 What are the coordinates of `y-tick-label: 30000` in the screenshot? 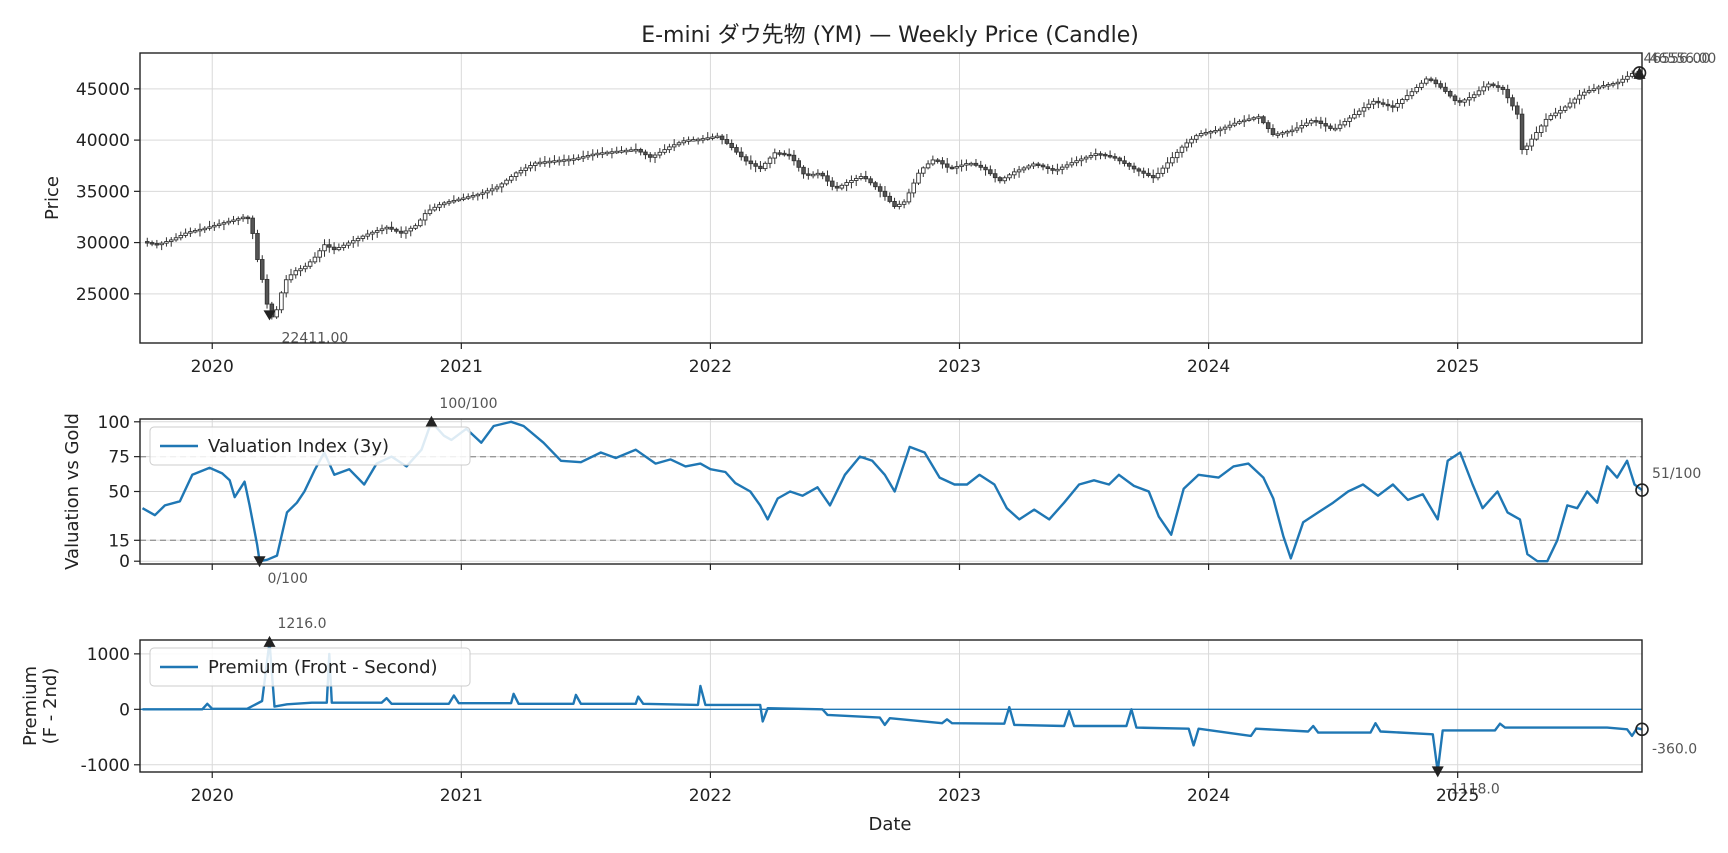 It's located at (103, 244).